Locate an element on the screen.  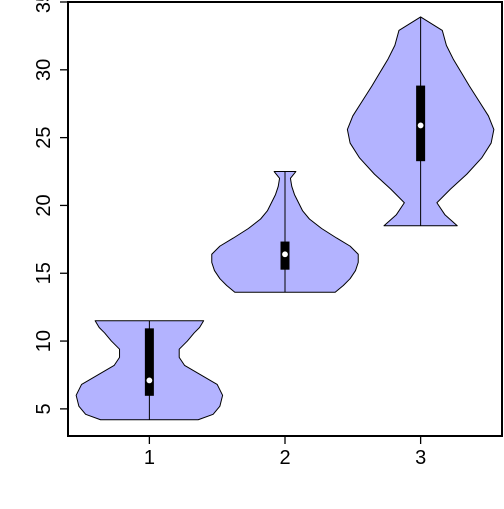
y-axis-tick-label: 5 is located at coordinates (44, 408).